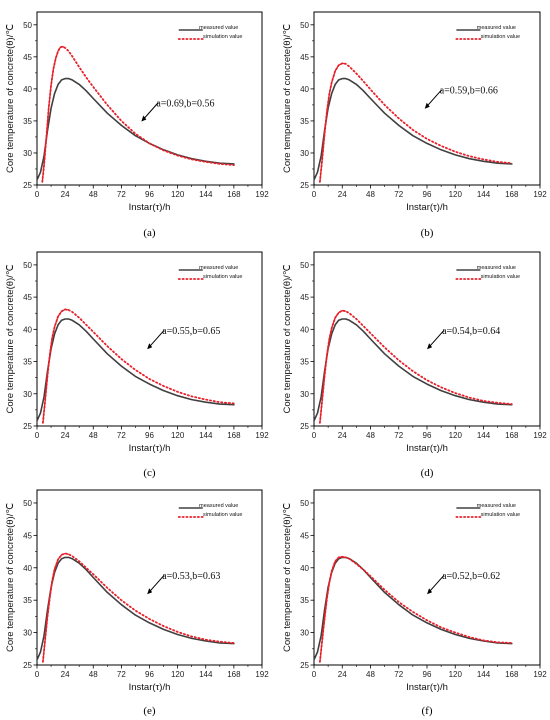 This screenshot has width=550, height=720. I want to click on chart-5-legend-label-simulation: simulation value, so click(222, 515).